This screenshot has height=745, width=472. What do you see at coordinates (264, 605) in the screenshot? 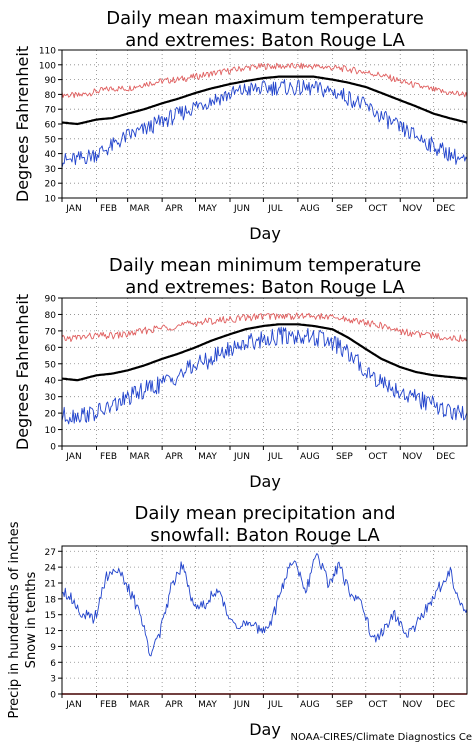
I see `series-precip` at bounding box center [264, 605].